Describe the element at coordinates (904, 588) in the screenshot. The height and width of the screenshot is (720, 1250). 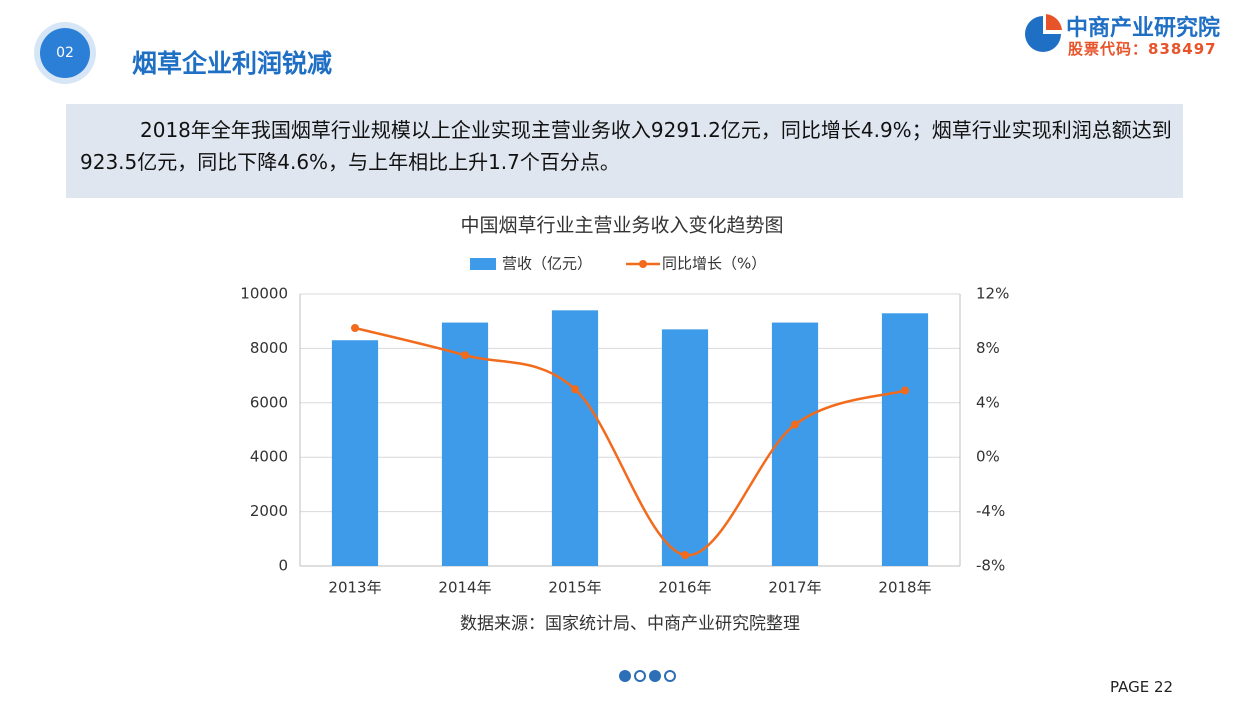
I see `x-tick-label: 2018年` at that location.